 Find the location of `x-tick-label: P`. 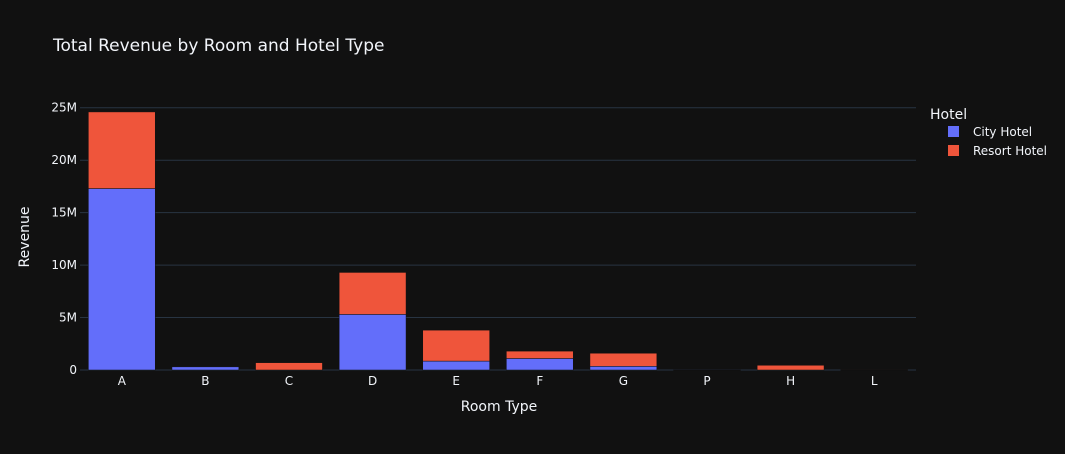

x-tick-label: P is located at coordinates (706, 381).